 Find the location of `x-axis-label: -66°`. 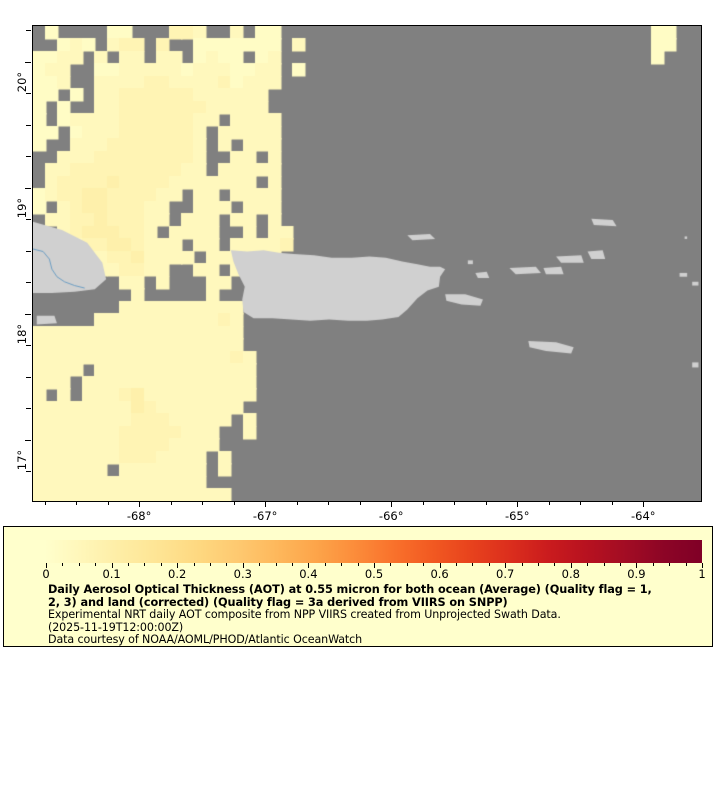

x-axis-label: -66° is located at coordinates (391, 516).